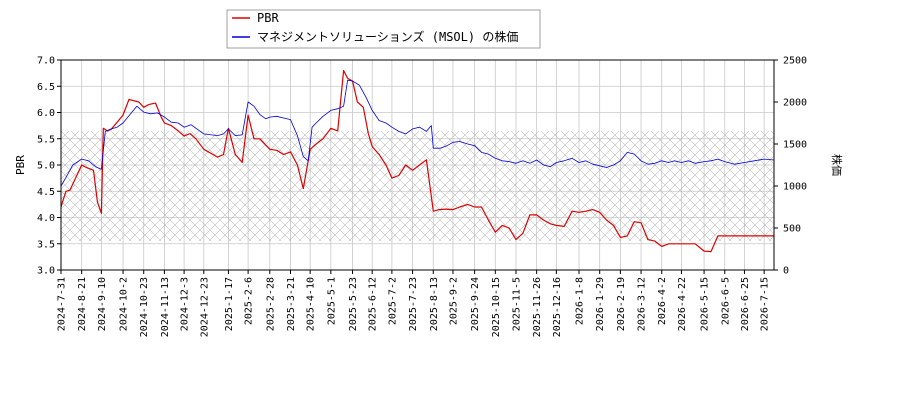 Image resolution: width=900 pixels, height=400 pixels. I want to click on tick-label-x: 2024-10-23, so click(144, 307).